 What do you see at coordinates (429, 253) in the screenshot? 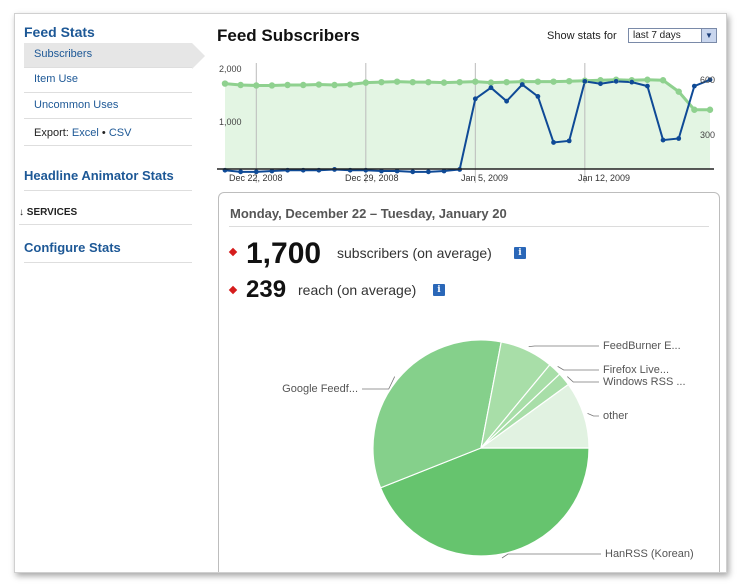
I see `subscribers-stat: 1,700 subscribers (on average) i` at bounding box center [429, 253].